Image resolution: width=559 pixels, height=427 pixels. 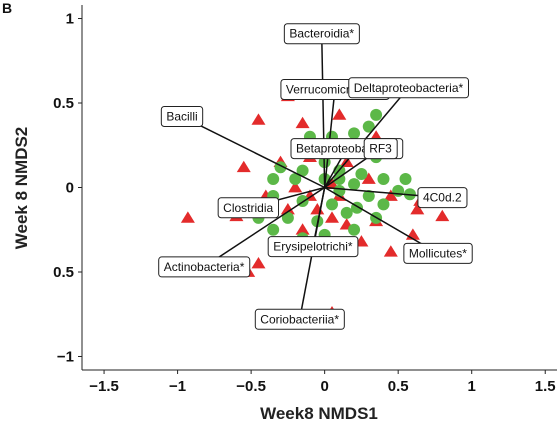 What do you see at coordinates (65, 356) in the screenshot?
I see `y-tick-label: −1` at bounding box center [65, 356].